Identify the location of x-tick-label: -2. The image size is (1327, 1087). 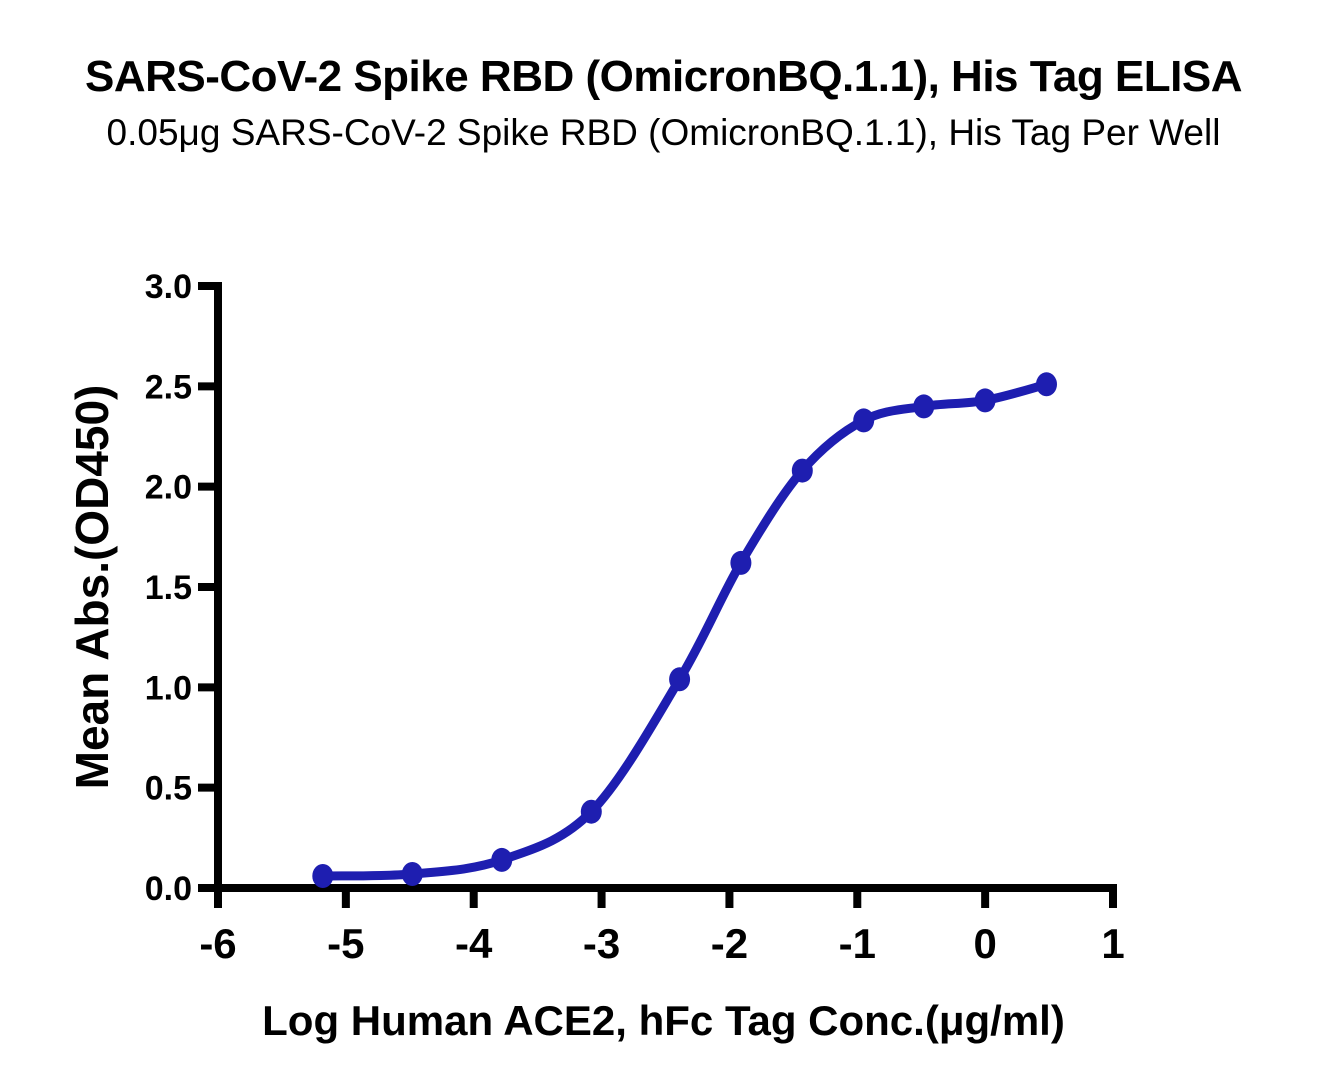
(729, 943).